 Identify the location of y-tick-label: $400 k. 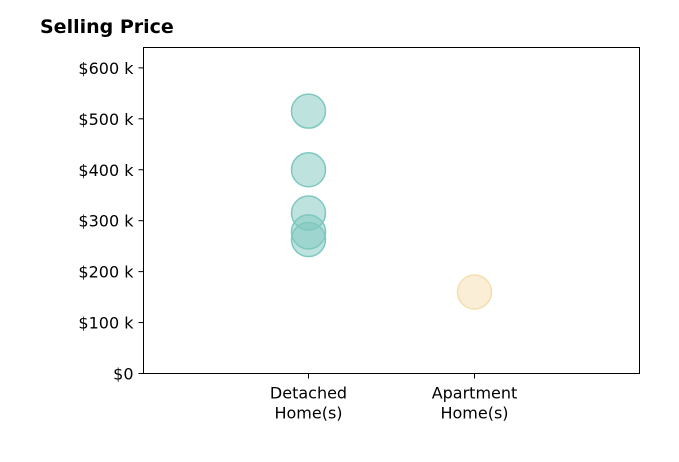
(106, 170).